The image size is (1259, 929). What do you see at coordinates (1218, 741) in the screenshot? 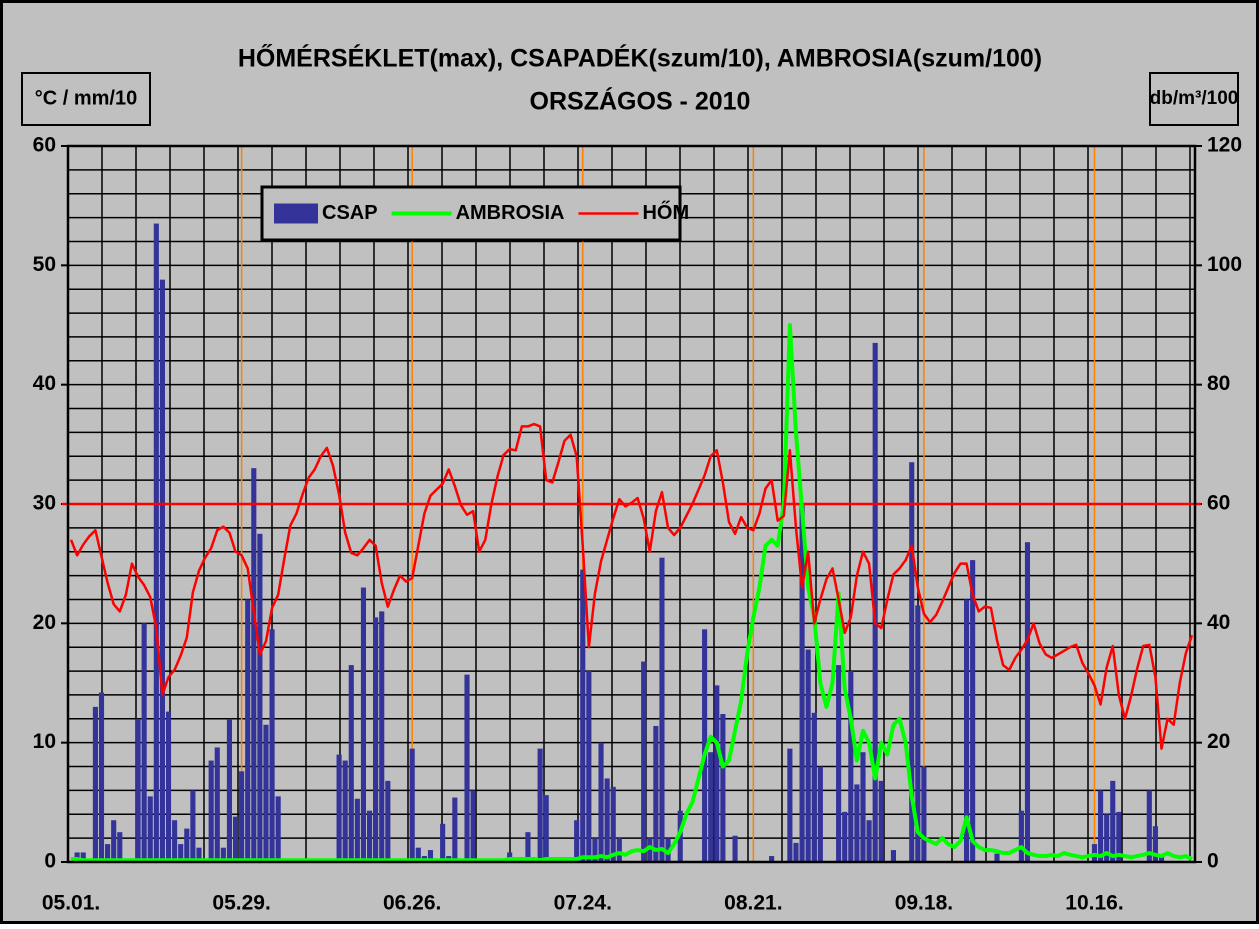
I see `y2-tick-label: 20` at bounding box center [1218, 741].